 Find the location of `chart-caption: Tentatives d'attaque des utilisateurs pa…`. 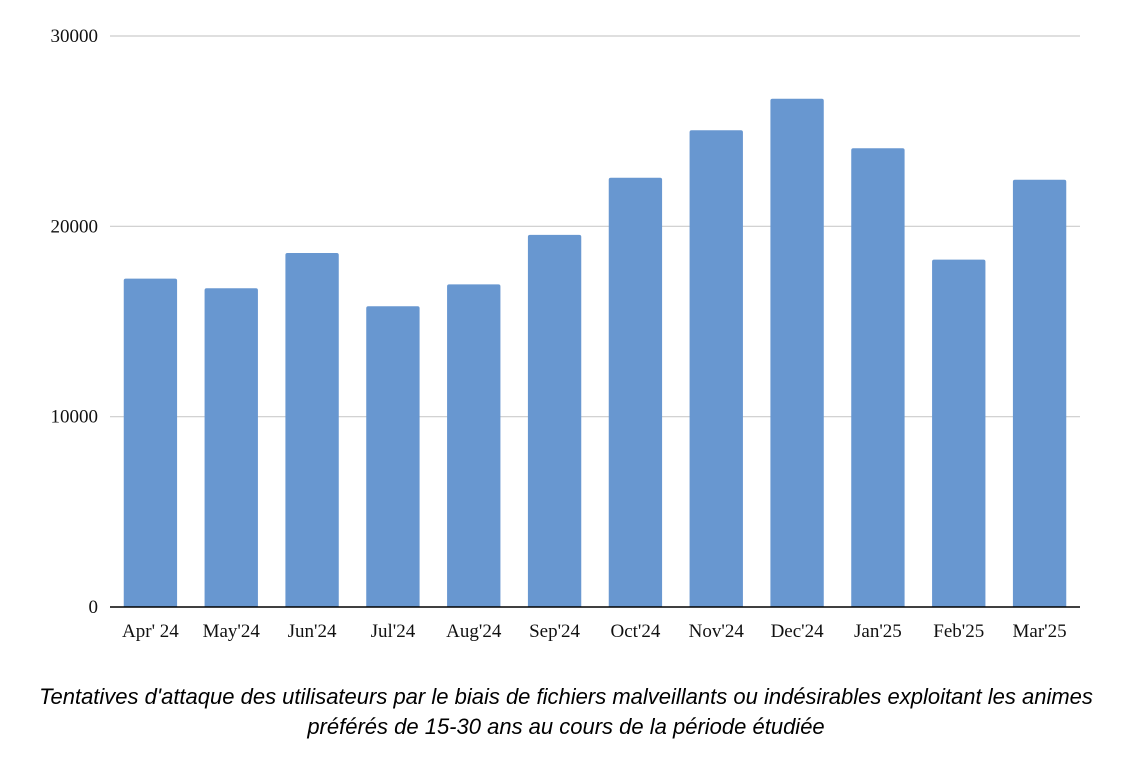

chart-caption: Tentatives d'attaque des utilisateurs pa… is located at coordinates (566, 711).